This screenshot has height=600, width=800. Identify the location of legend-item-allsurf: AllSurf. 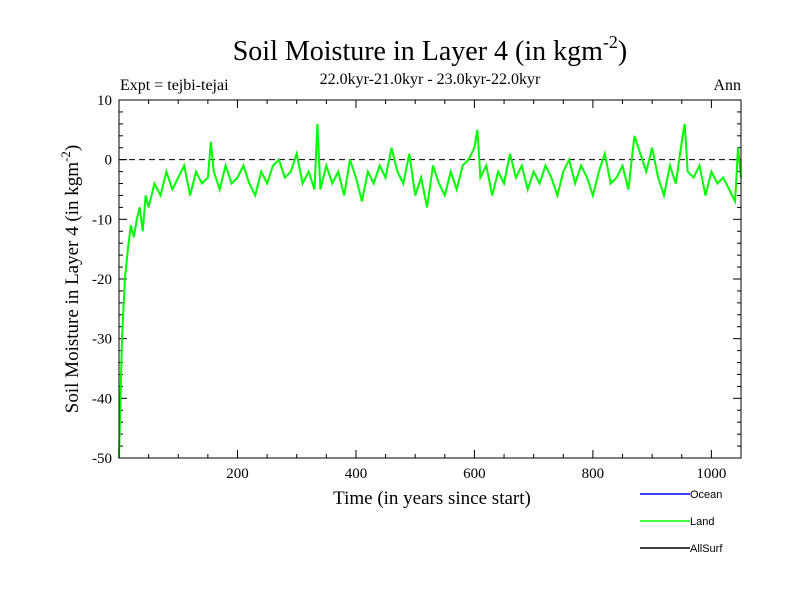
(681, 549).